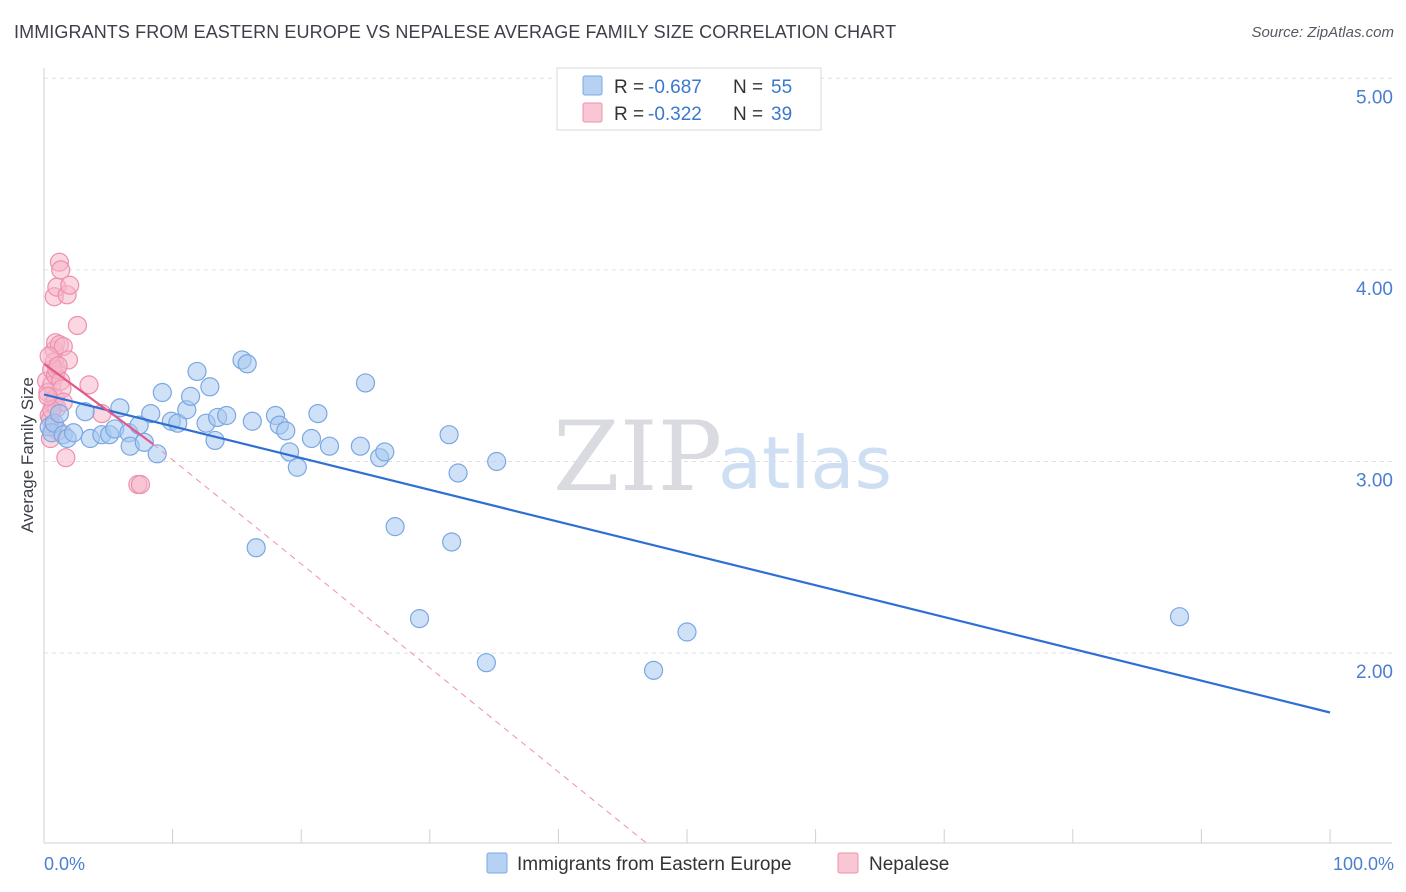  I want to click on x-ticks, so click(751, 836).